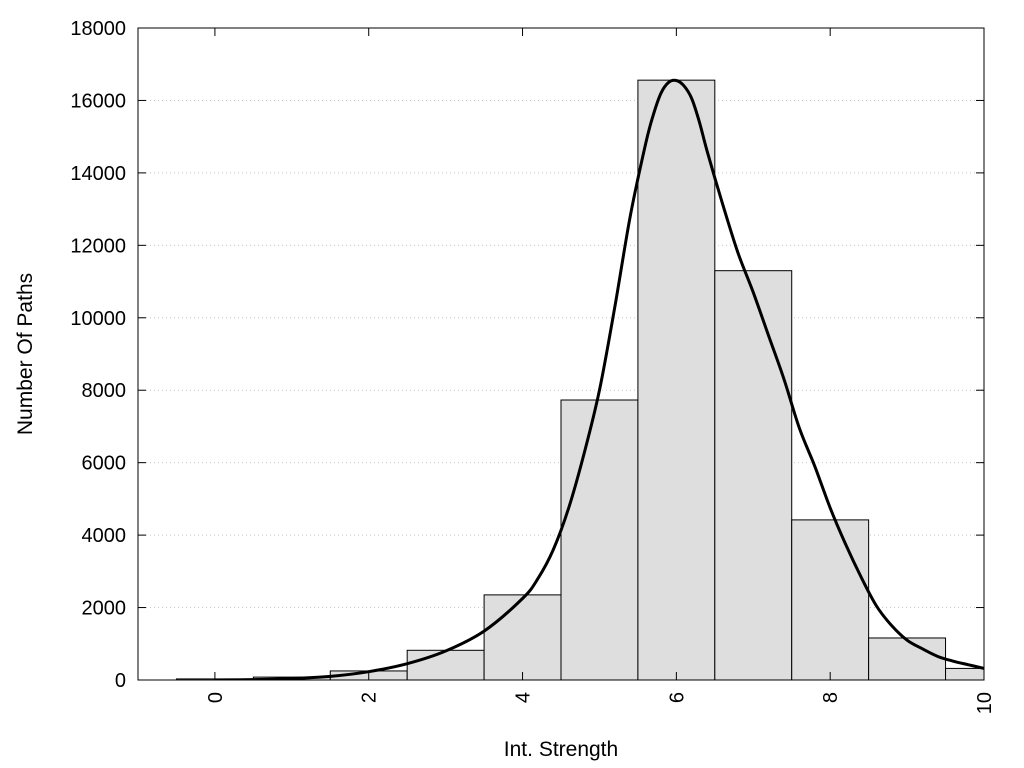 Image resolution: width=1024 pixels, height=768 pixels. Describe the element at coordinates (216, 697) in the screenshot. I see `x-tick-label: 0` at that location.